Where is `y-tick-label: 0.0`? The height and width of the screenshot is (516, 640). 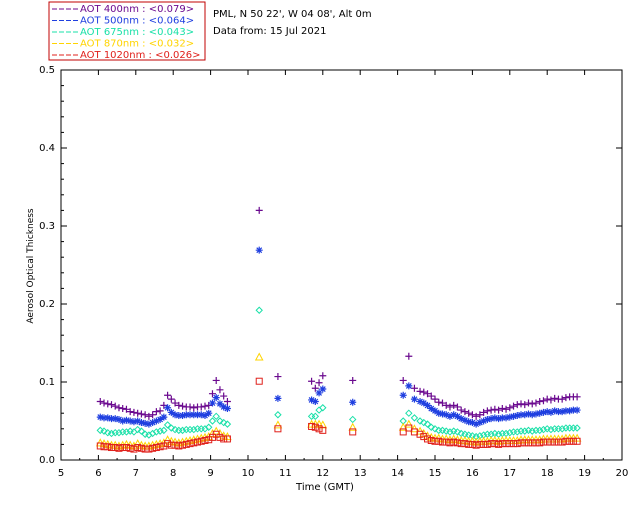
y-tick-label: 0.0 is located at coordinates (47, 460).